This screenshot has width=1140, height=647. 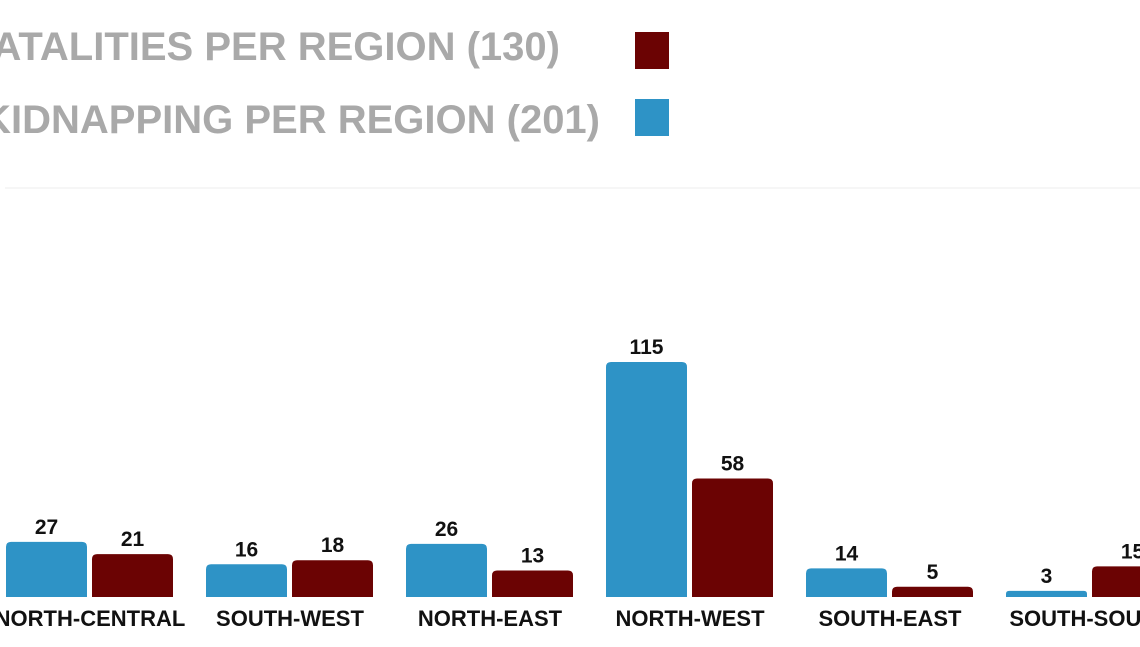 I want to click on value-label: 5, so click(x=933, y=572).